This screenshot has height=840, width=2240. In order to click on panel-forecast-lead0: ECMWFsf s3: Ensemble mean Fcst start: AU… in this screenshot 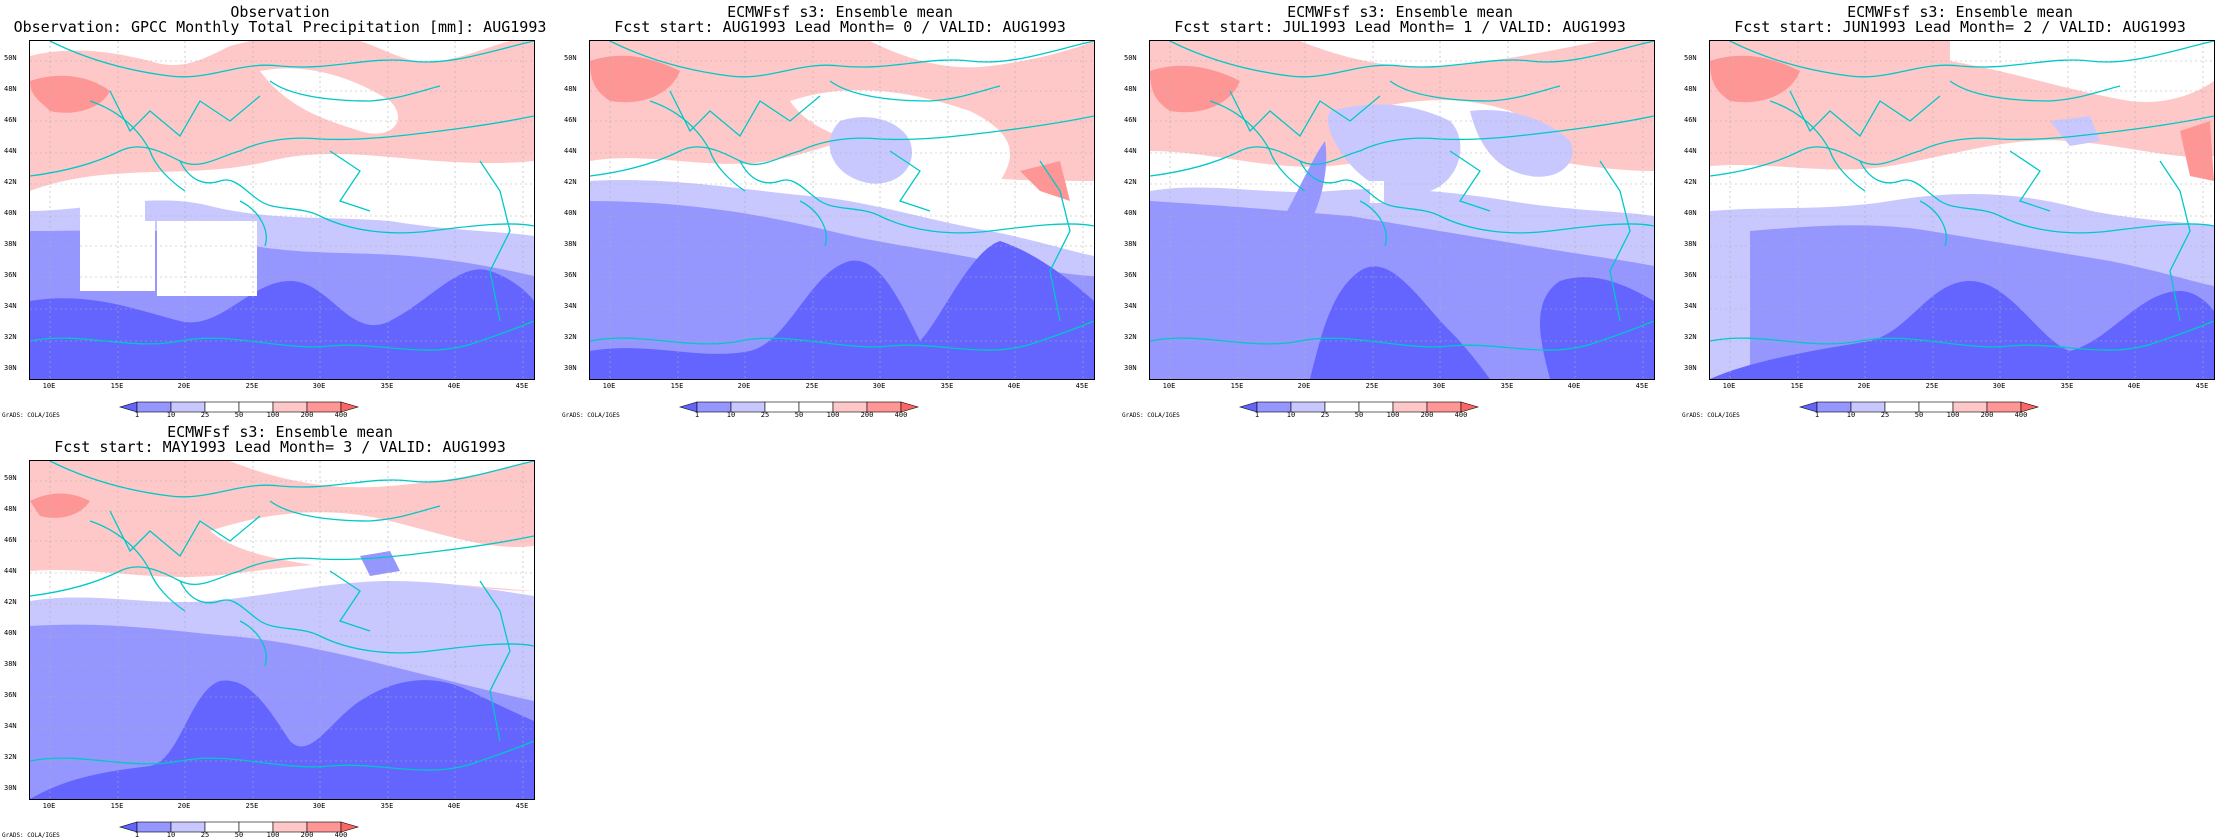, I will do `click(840, 210)`.